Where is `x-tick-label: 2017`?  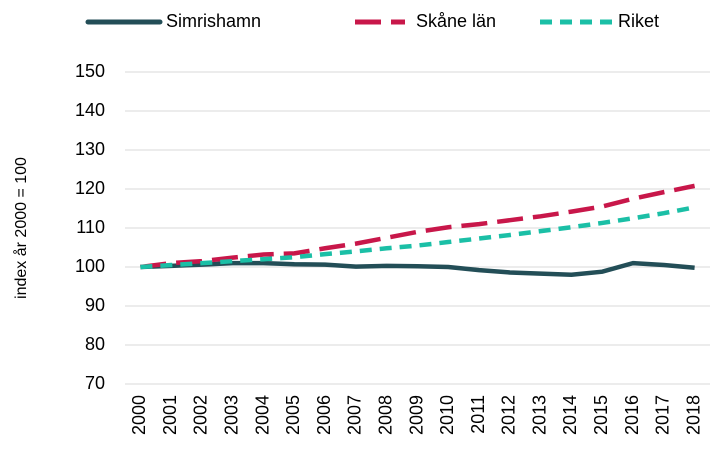 x-tick-label: 2017 is located at coordinates (663, 415).